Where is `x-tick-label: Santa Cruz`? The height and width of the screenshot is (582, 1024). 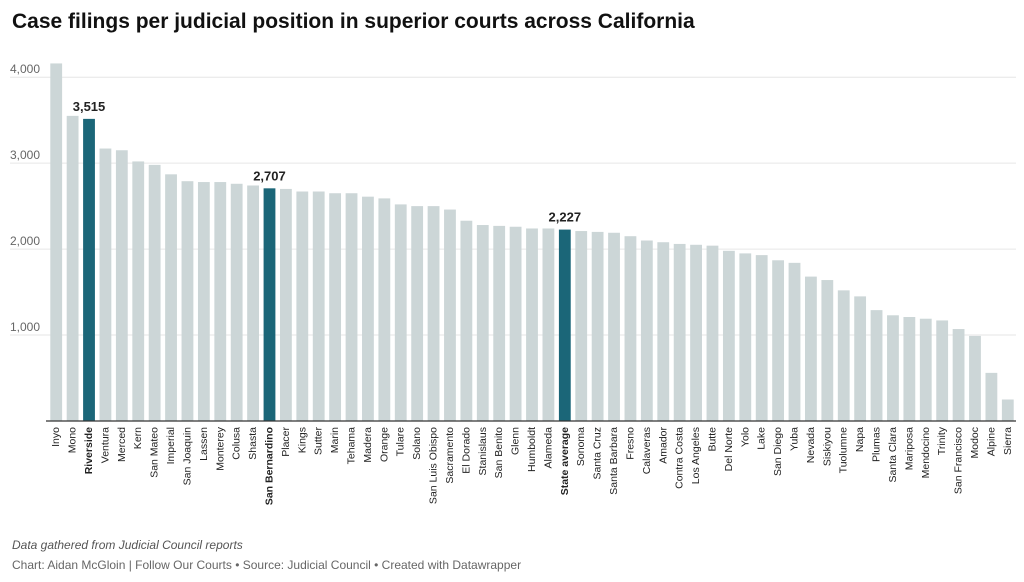 x-tick-label: Santa Cruz is located at coordinates (598, 453).